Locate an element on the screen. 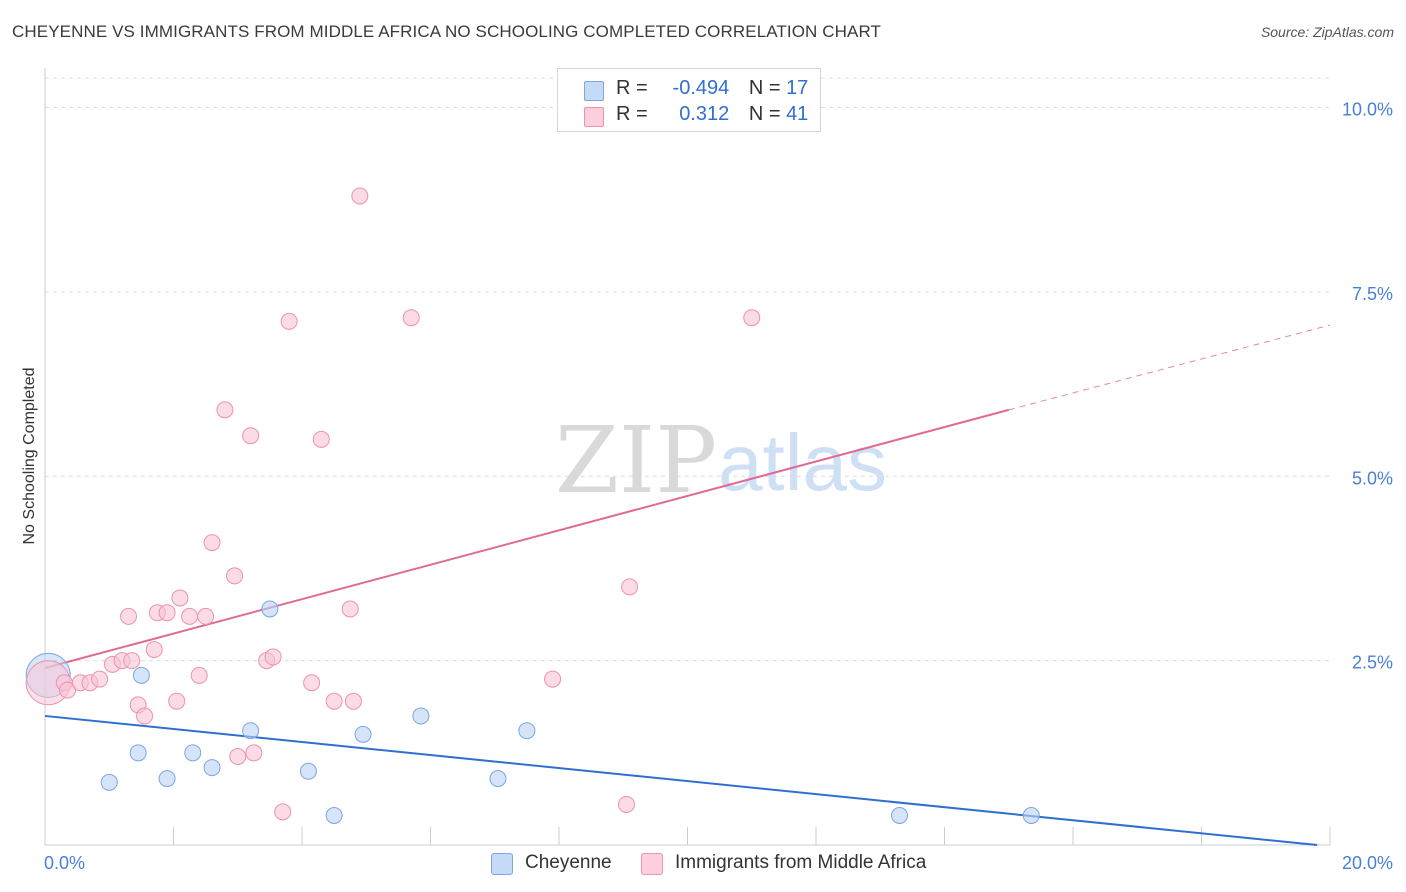 The image size is (1406, 892). y-tick-label: 10.0% is located at coordinates (1367, 110).